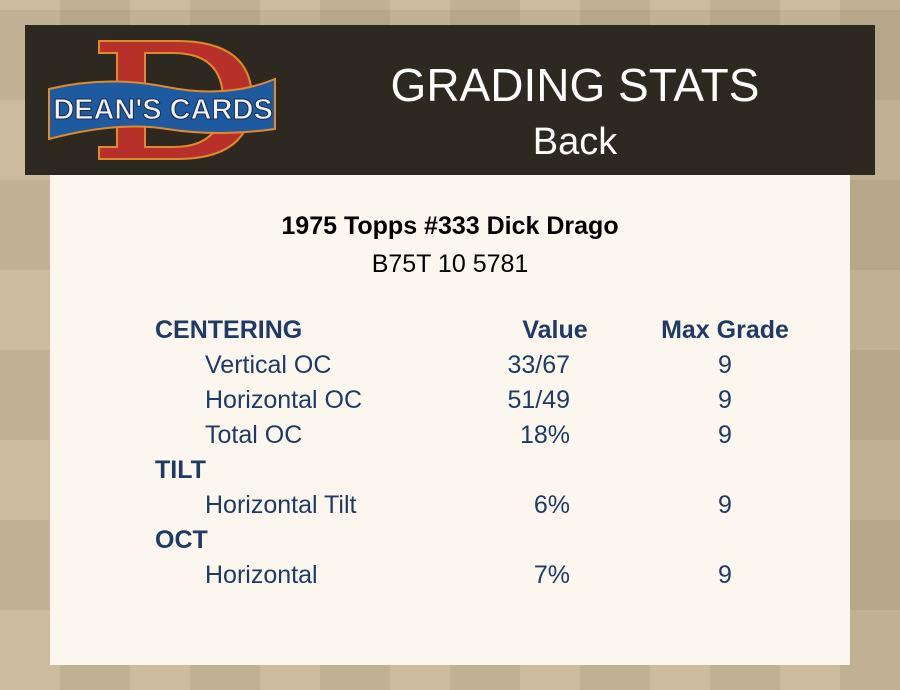  I want to click on section-title: CENTERING, so click(229, 330).